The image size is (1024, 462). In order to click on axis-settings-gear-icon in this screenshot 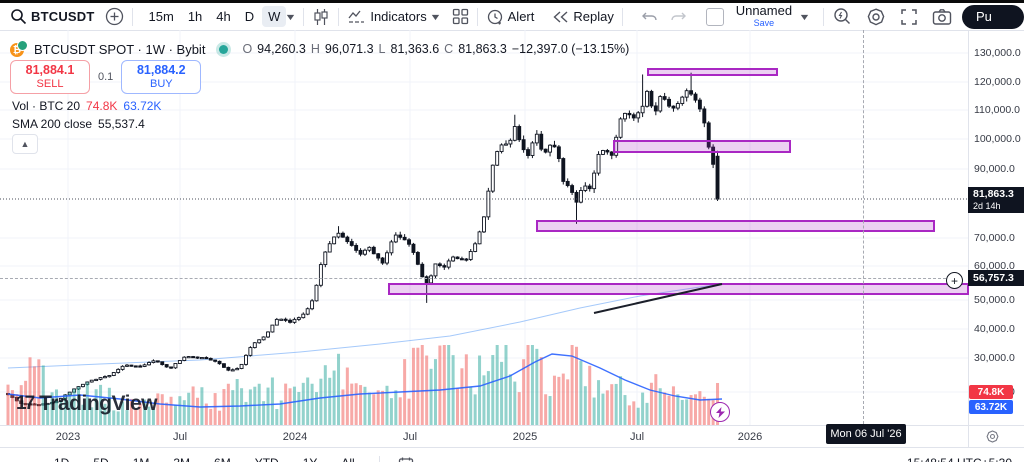, I will do `click(992, 439)`.